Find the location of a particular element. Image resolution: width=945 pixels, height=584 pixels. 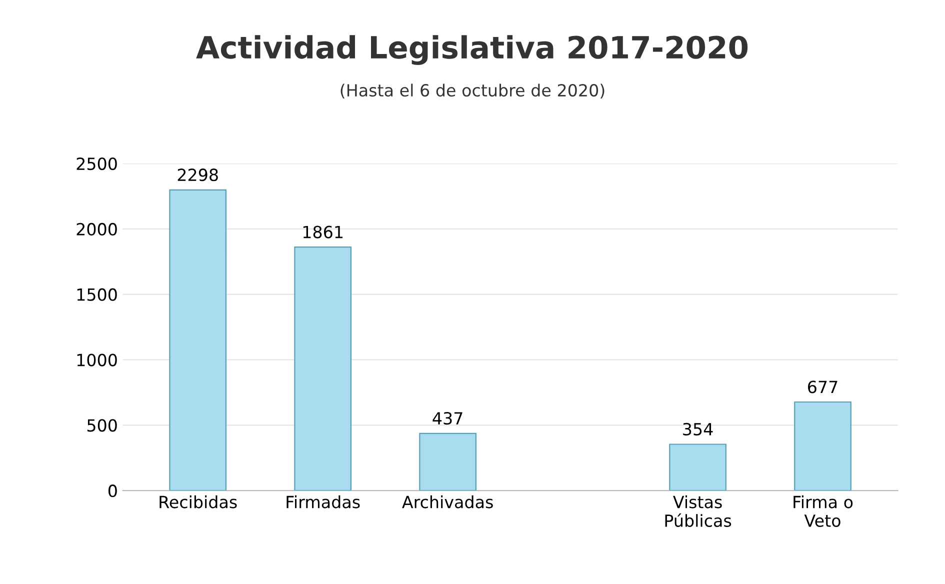

data-label: 2298 is located at coordinates (198, 175).